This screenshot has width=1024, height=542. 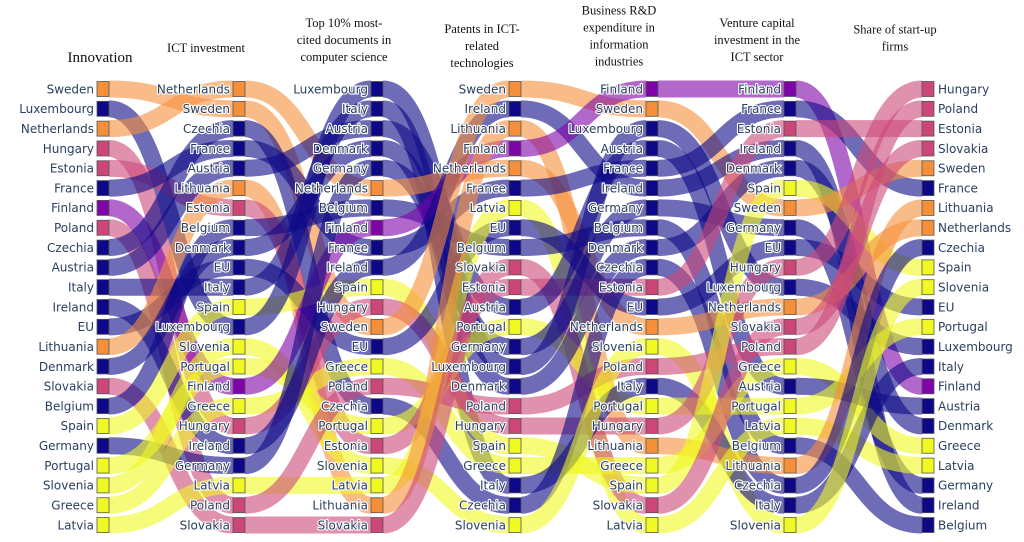 What do you see at coordinates (967, 346) in the screenshot?
I see `node-luxembourg-stage-7: Luxembourg` at bounding box center [967, 346].